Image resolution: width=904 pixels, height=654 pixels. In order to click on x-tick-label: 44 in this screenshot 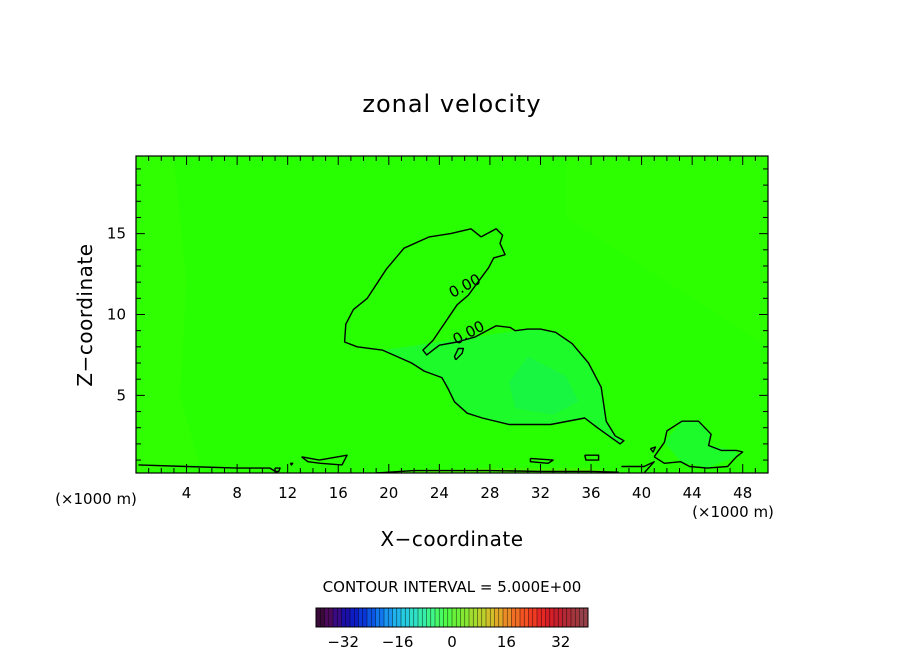, I will do `click(692, 493)`.